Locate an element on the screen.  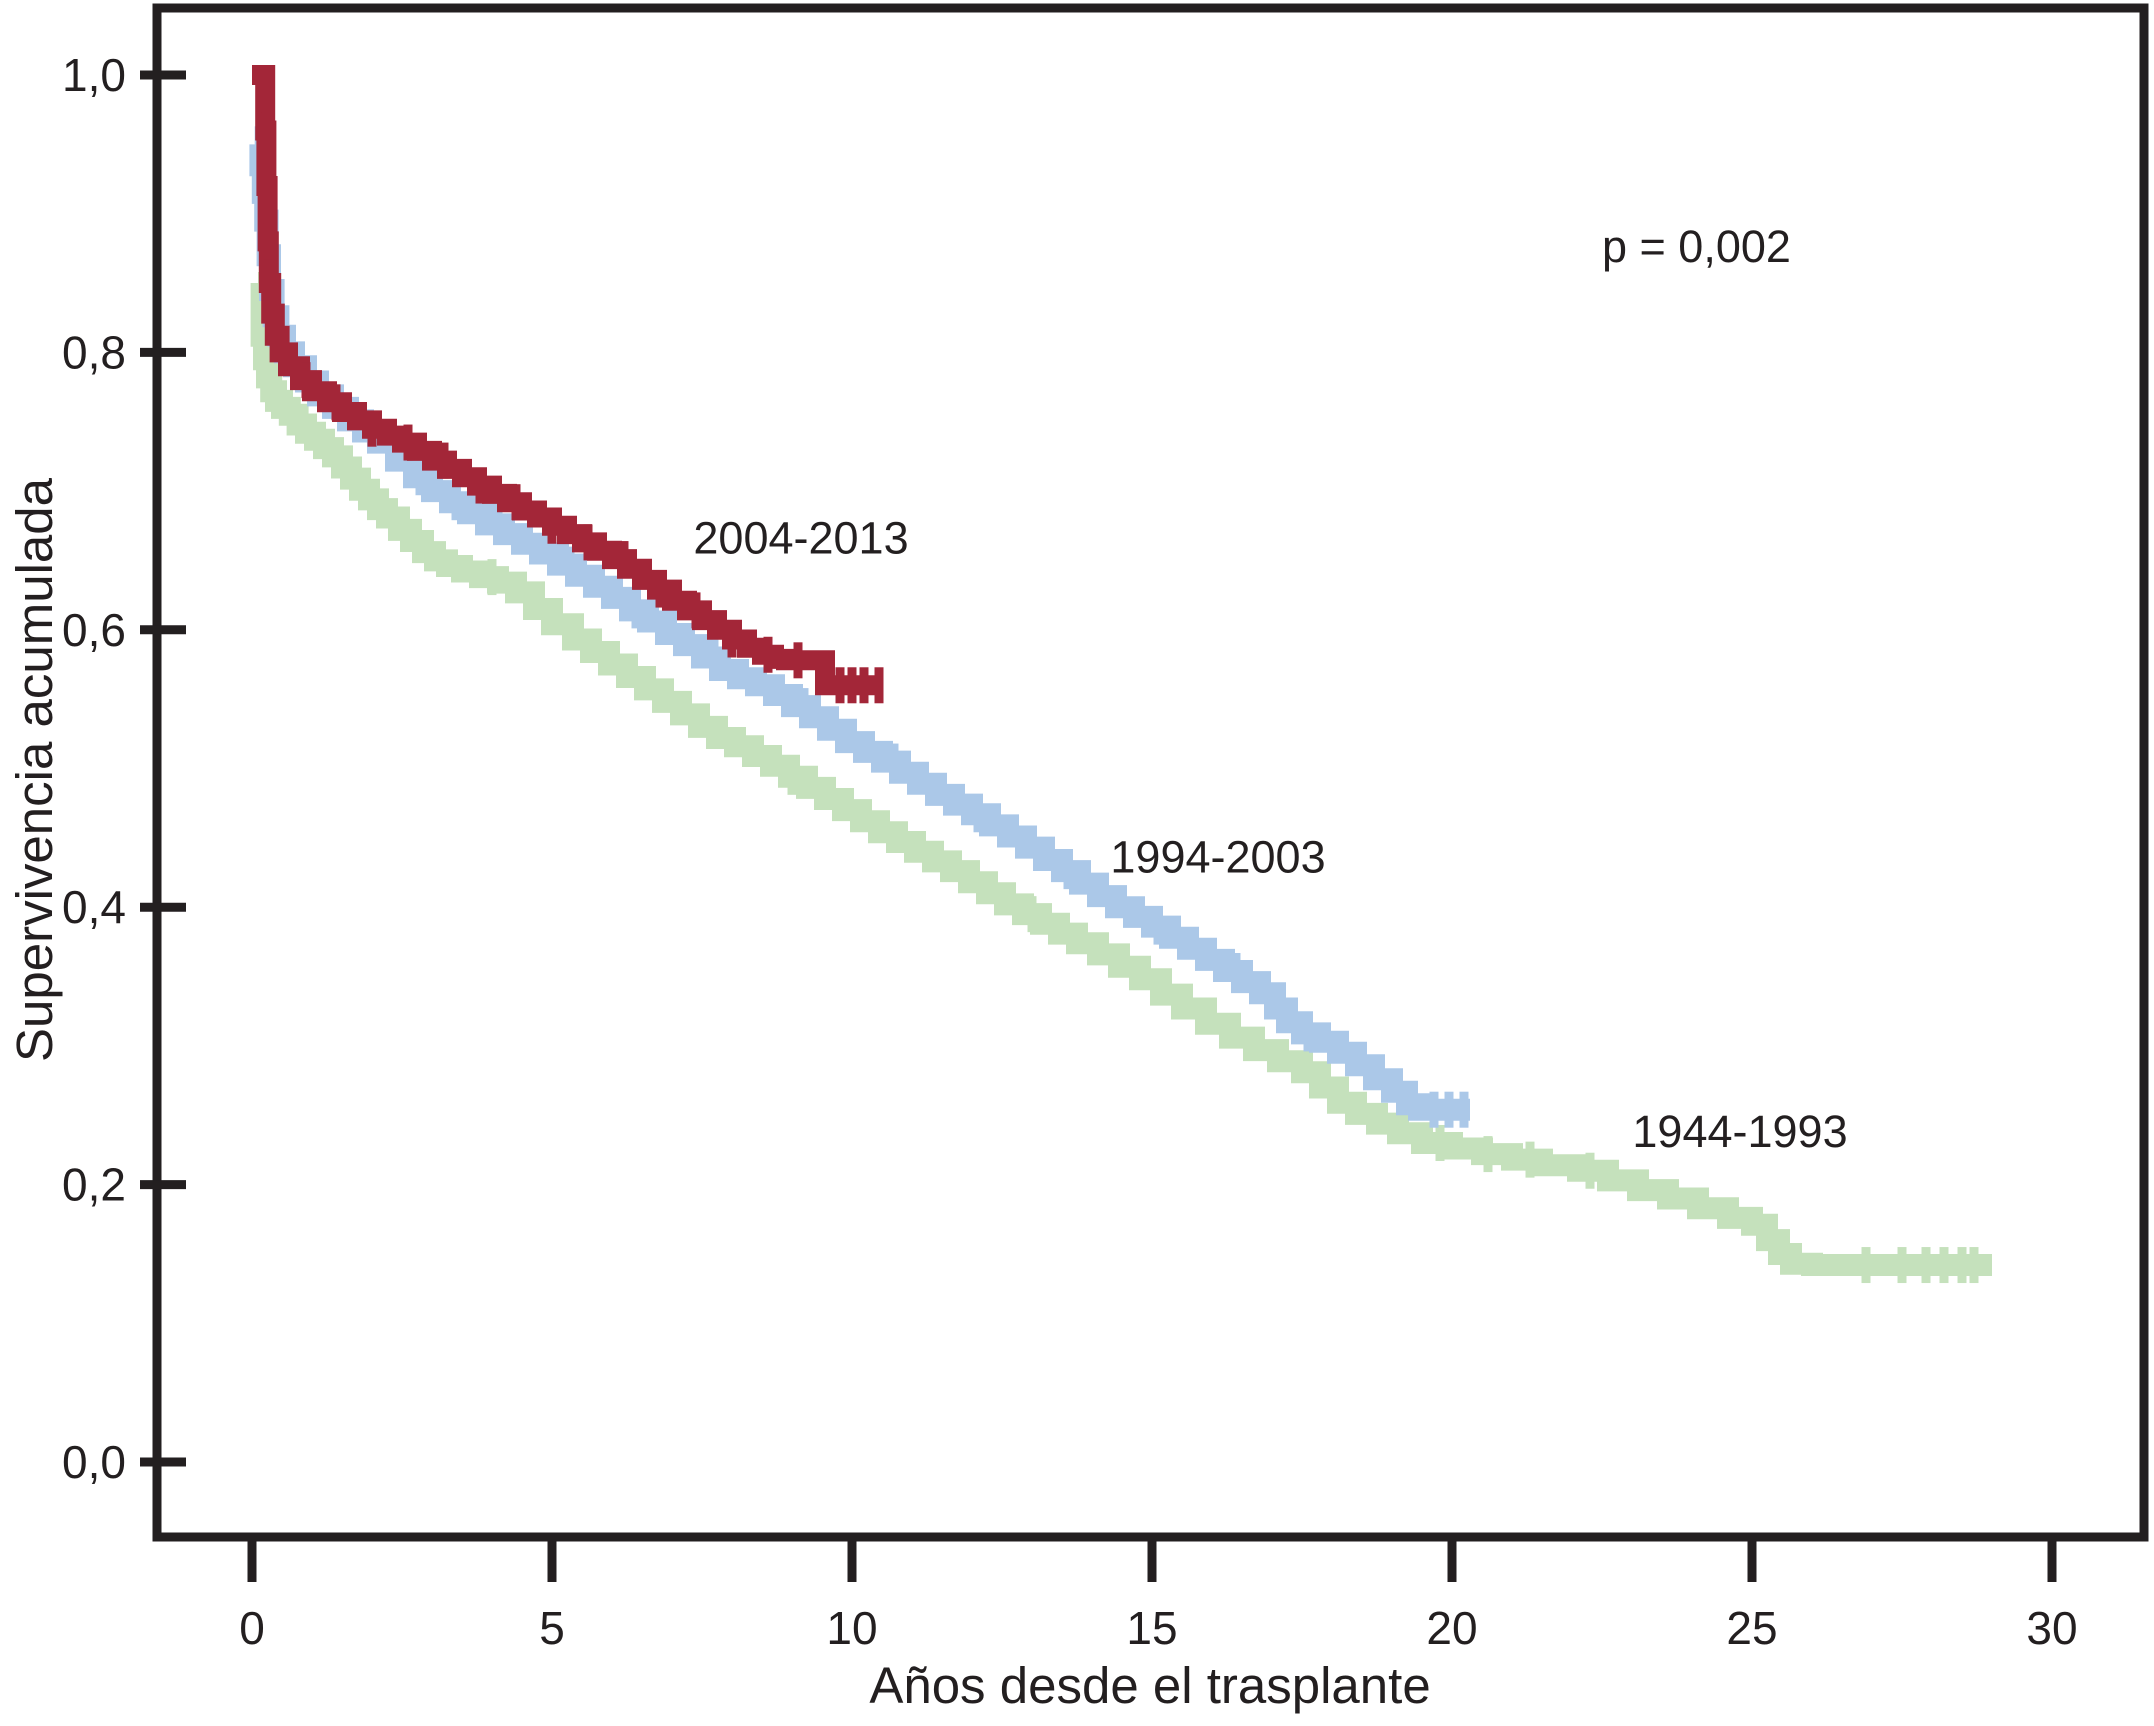
y-tick-label: 0,4 is located at coordinates (94, 907).